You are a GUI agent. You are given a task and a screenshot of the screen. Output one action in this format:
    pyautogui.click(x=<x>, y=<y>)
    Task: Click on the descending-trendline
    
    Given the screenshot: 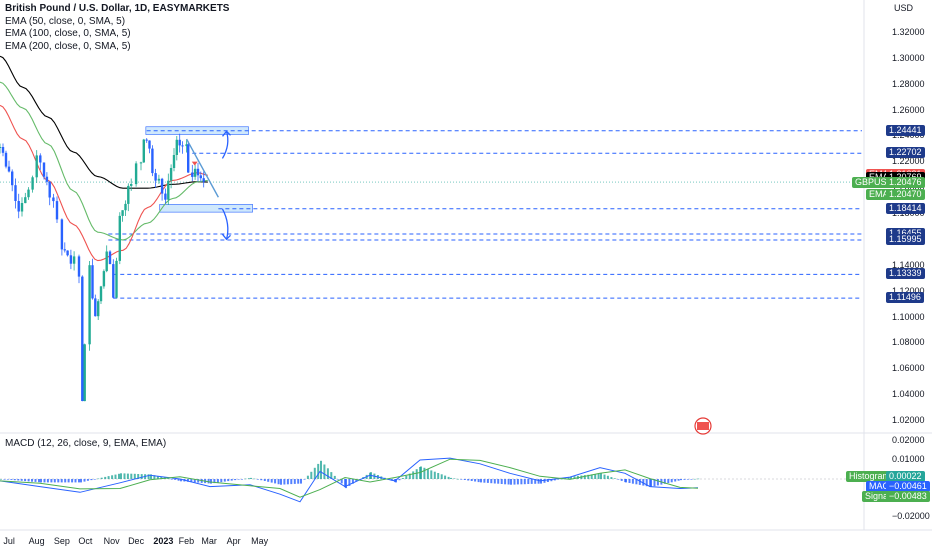 What is the action you would take?
    pyautogui.click(x=202, y=168)
    